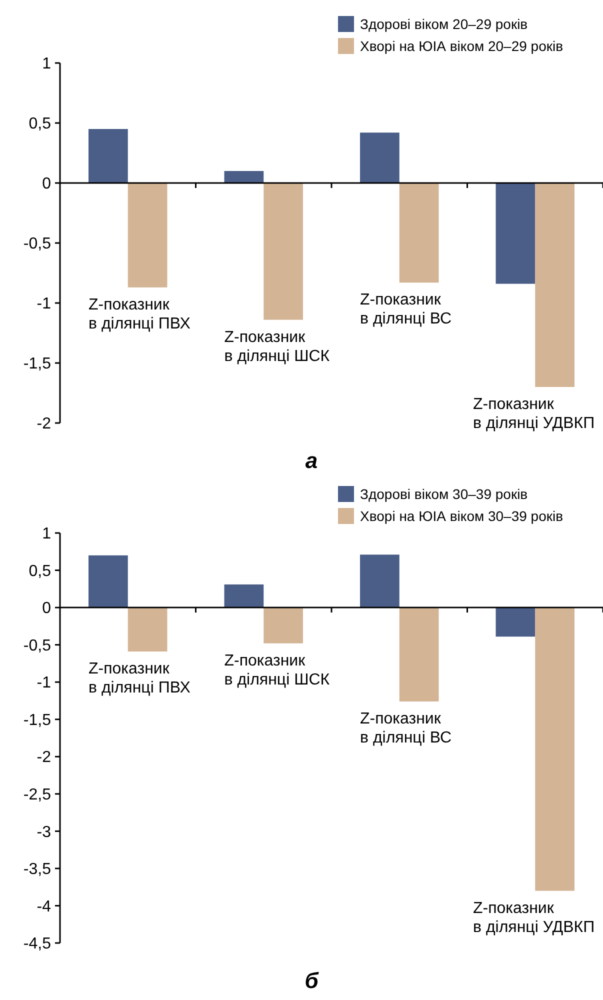  I want to click on legend-label: Хворі на ЮІА віком 30–39 років, so click(462, 516).